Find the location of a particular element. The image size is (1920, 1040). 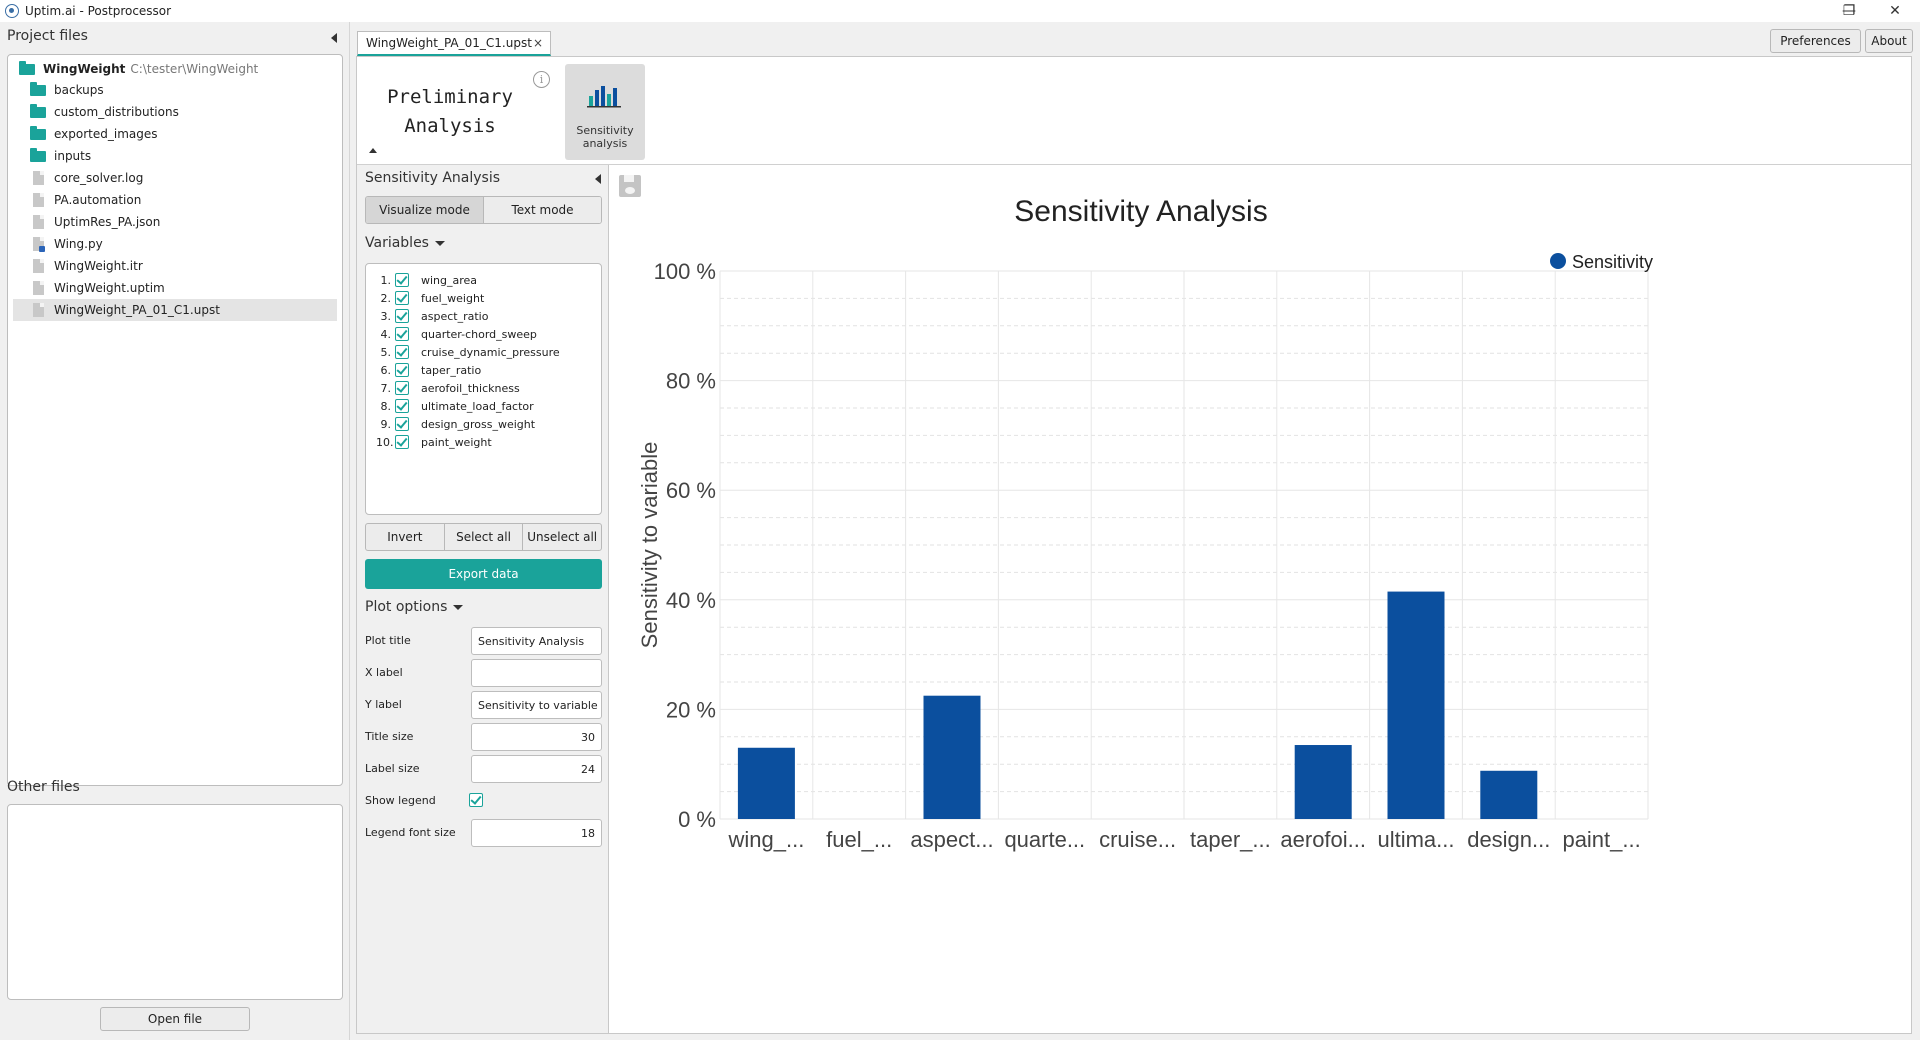

tree-item: inputs is located at coordinates (175, 156).